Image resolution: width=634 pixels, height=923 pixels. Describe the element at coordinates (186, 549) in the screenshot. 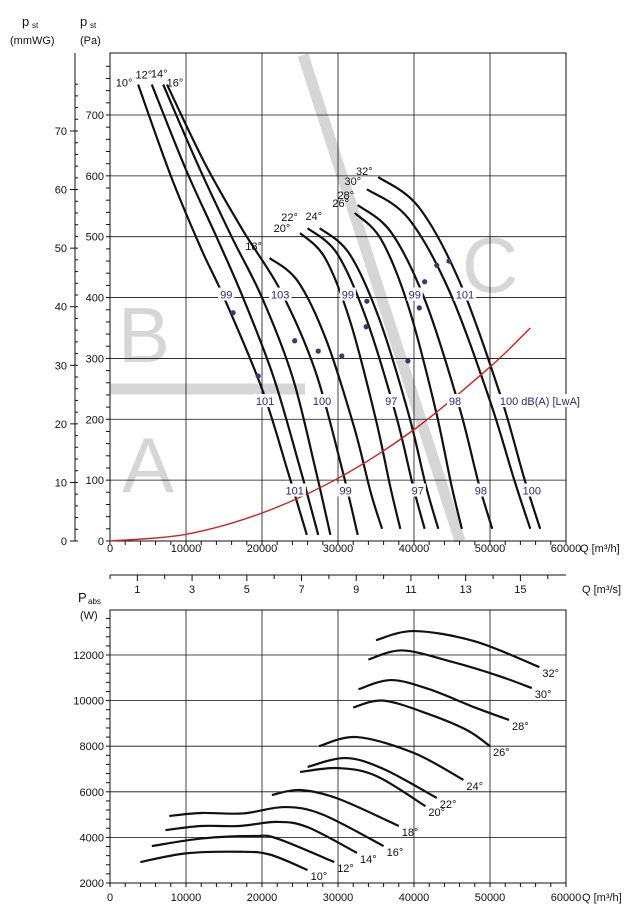

I see `pressure-x-tick-label: 10000` at that location.